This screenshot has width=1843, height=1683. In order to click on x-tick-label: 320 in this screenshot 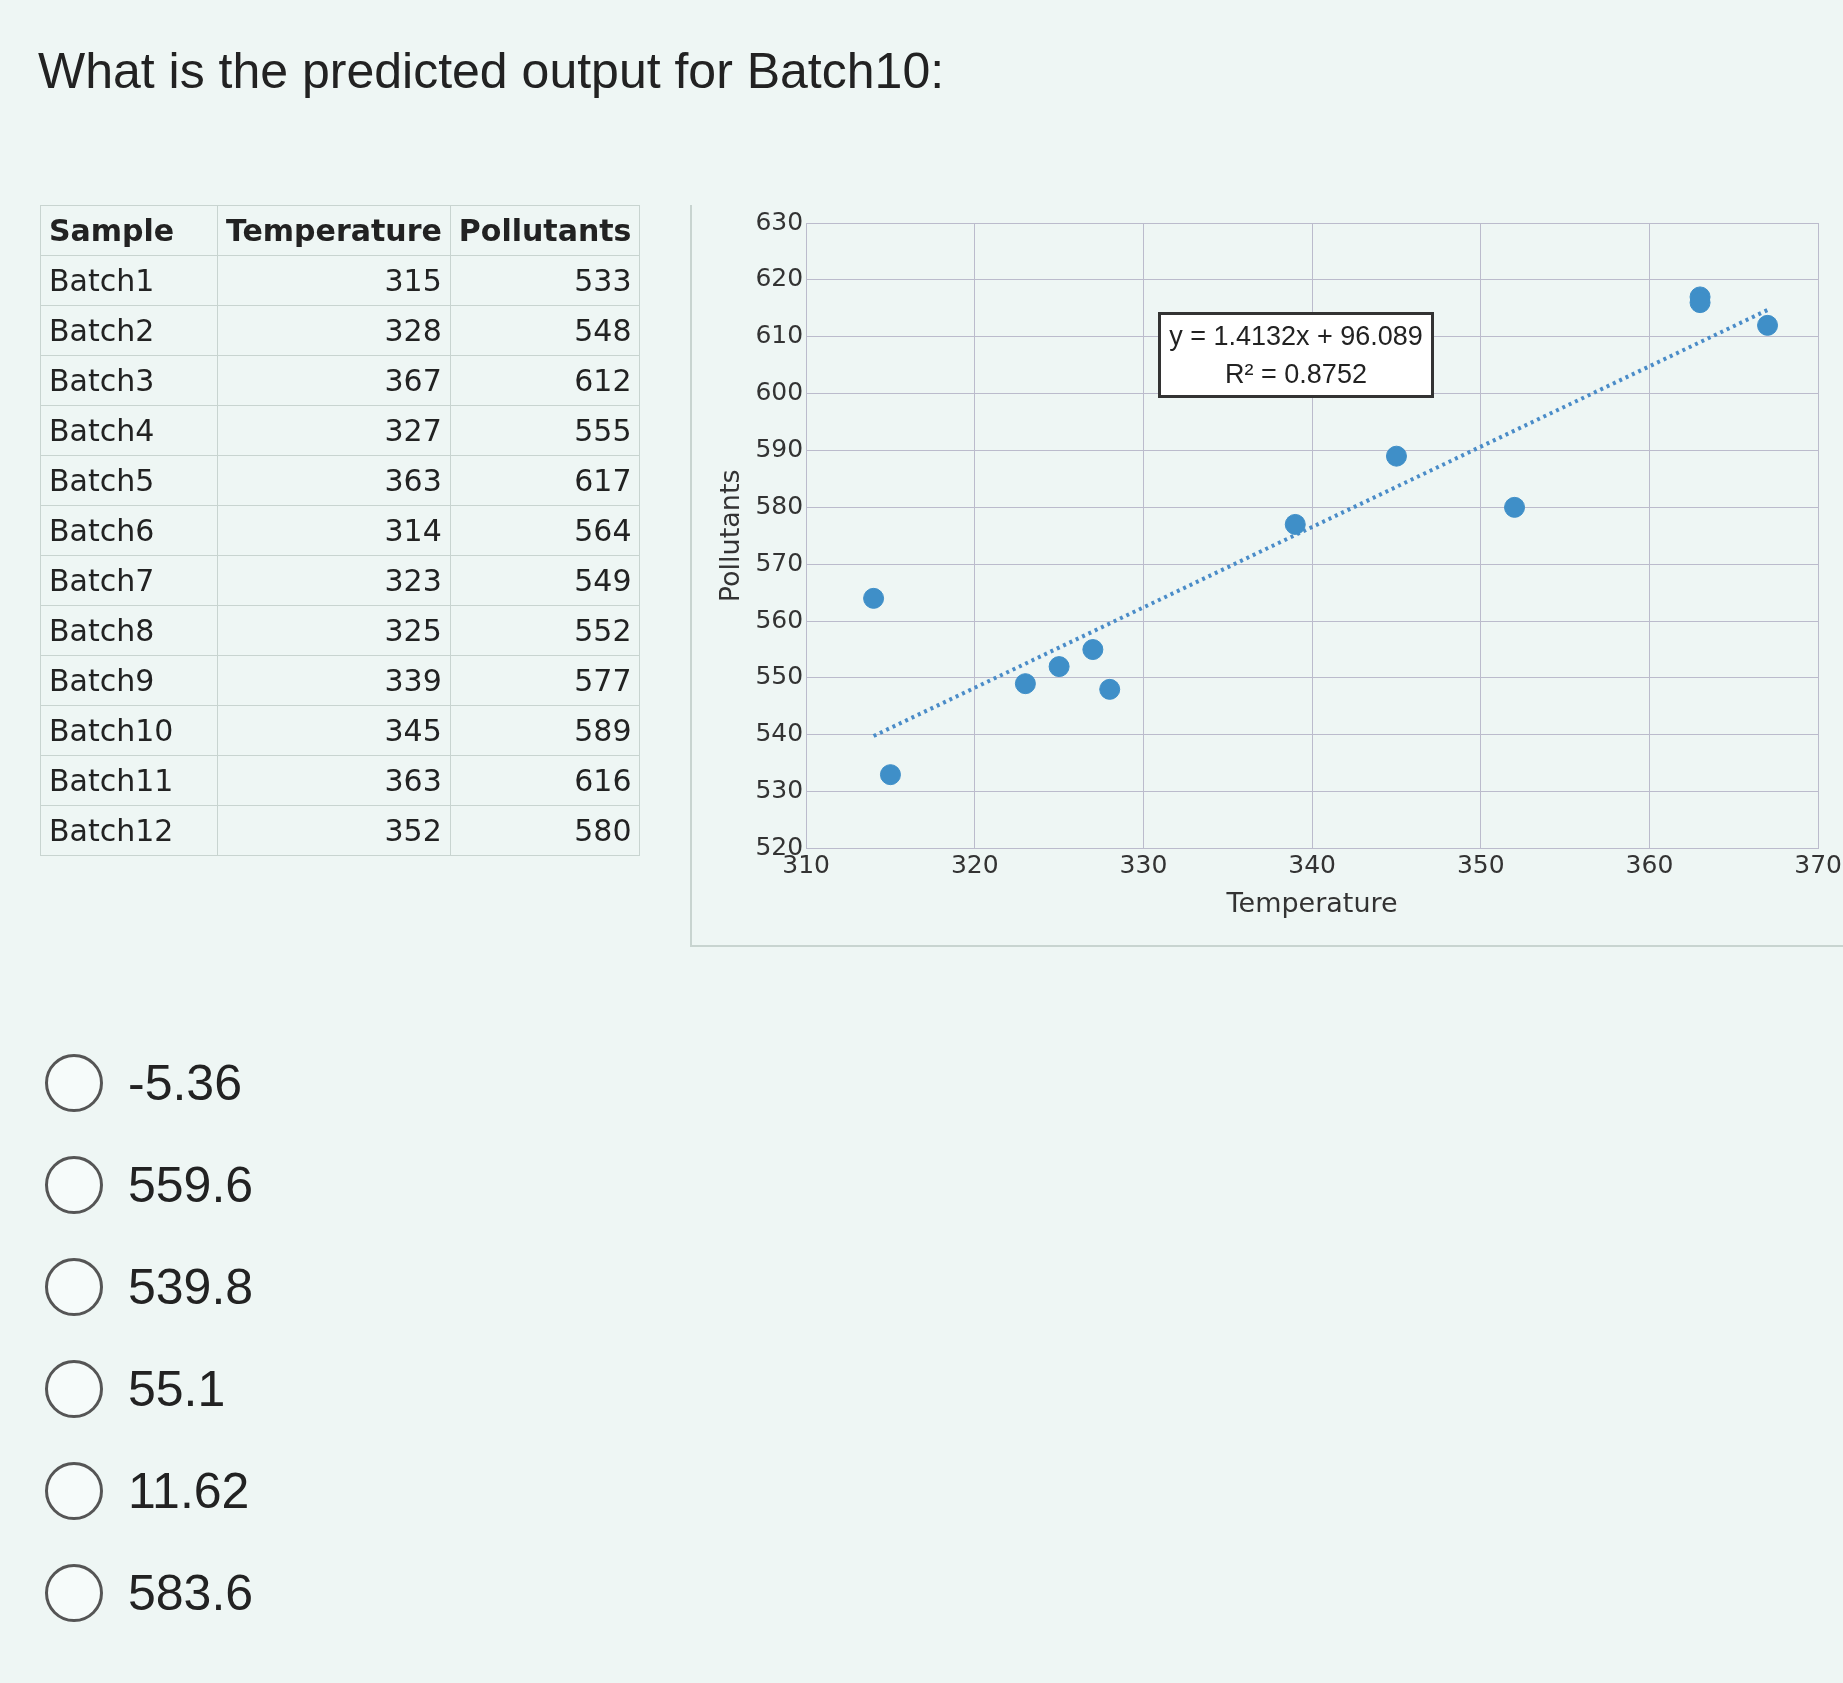, I will do `click(974, 865)`.